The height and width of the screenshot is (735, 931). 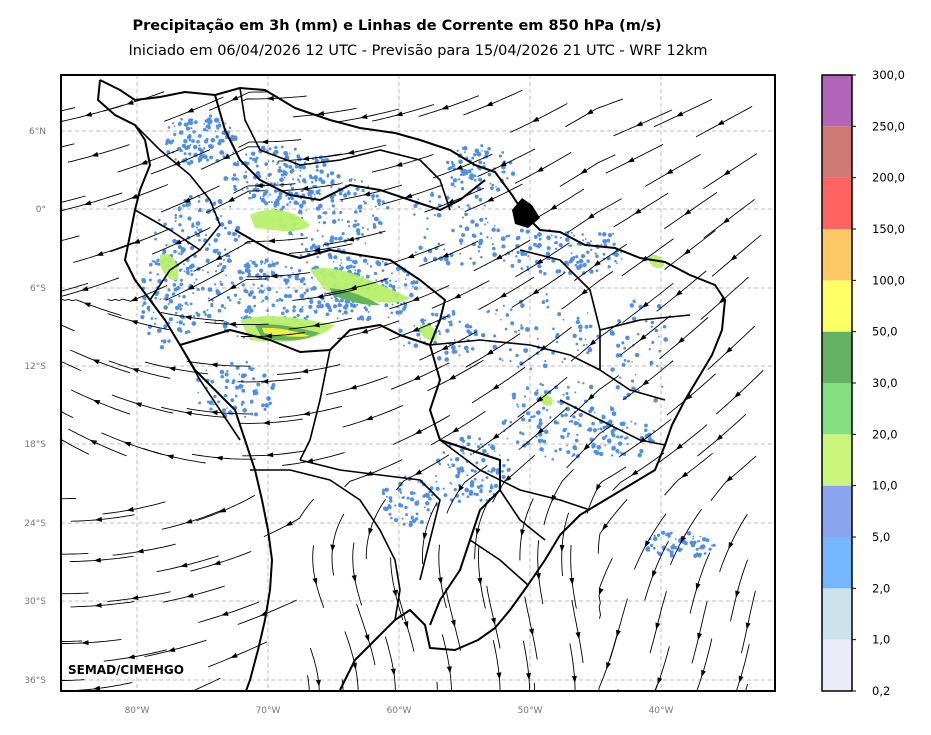 What do you see at coordinates (35, 524) in the screenshot?
I see `lat-label: 24°S` at bounding box center [35, 524].